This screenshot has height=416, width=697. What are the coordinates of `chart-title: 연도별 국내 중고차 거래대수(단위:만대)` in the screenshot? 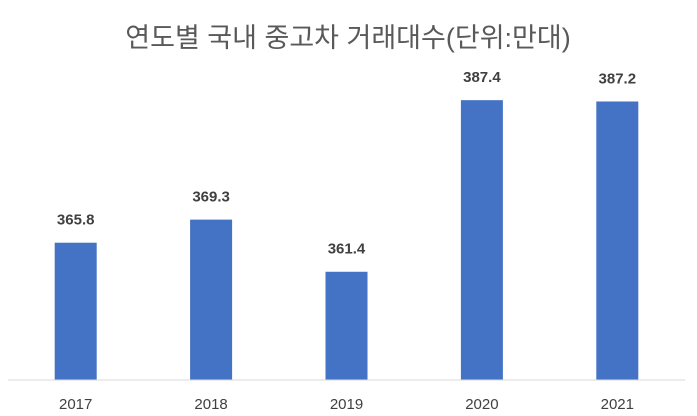 It's located at (347, 38).